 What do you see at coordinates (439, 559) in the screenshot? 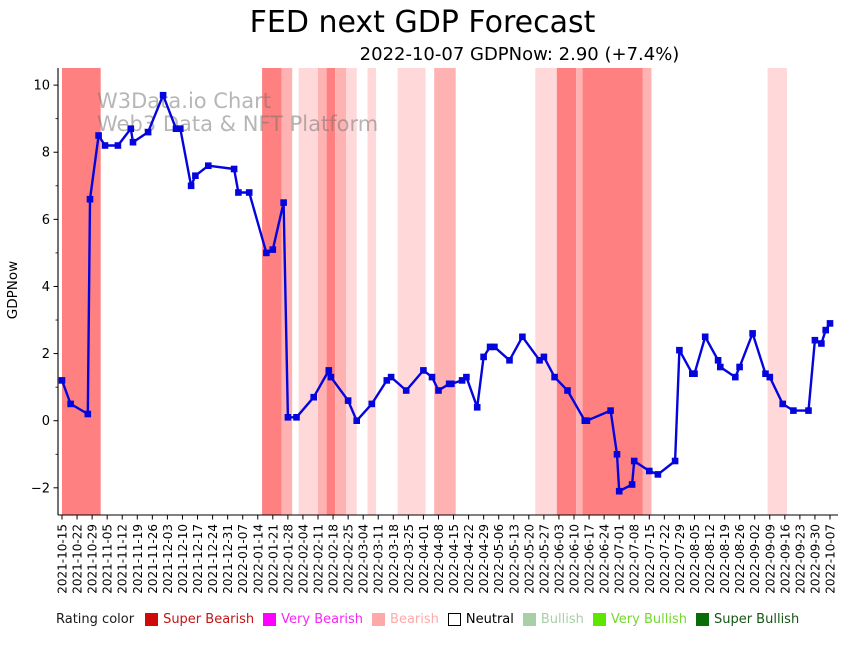
I see `x-tick-label: 2022-04-08` at bounding box center [439, 559].